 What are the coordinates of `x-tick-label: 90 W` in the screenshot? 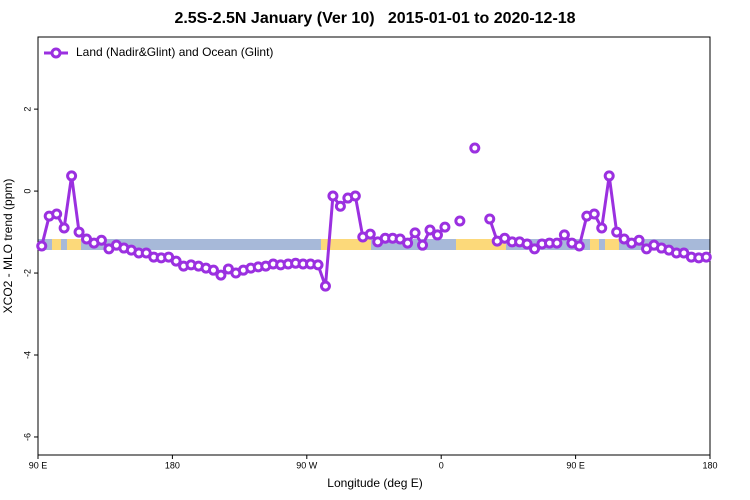 It's located at (307, 465).